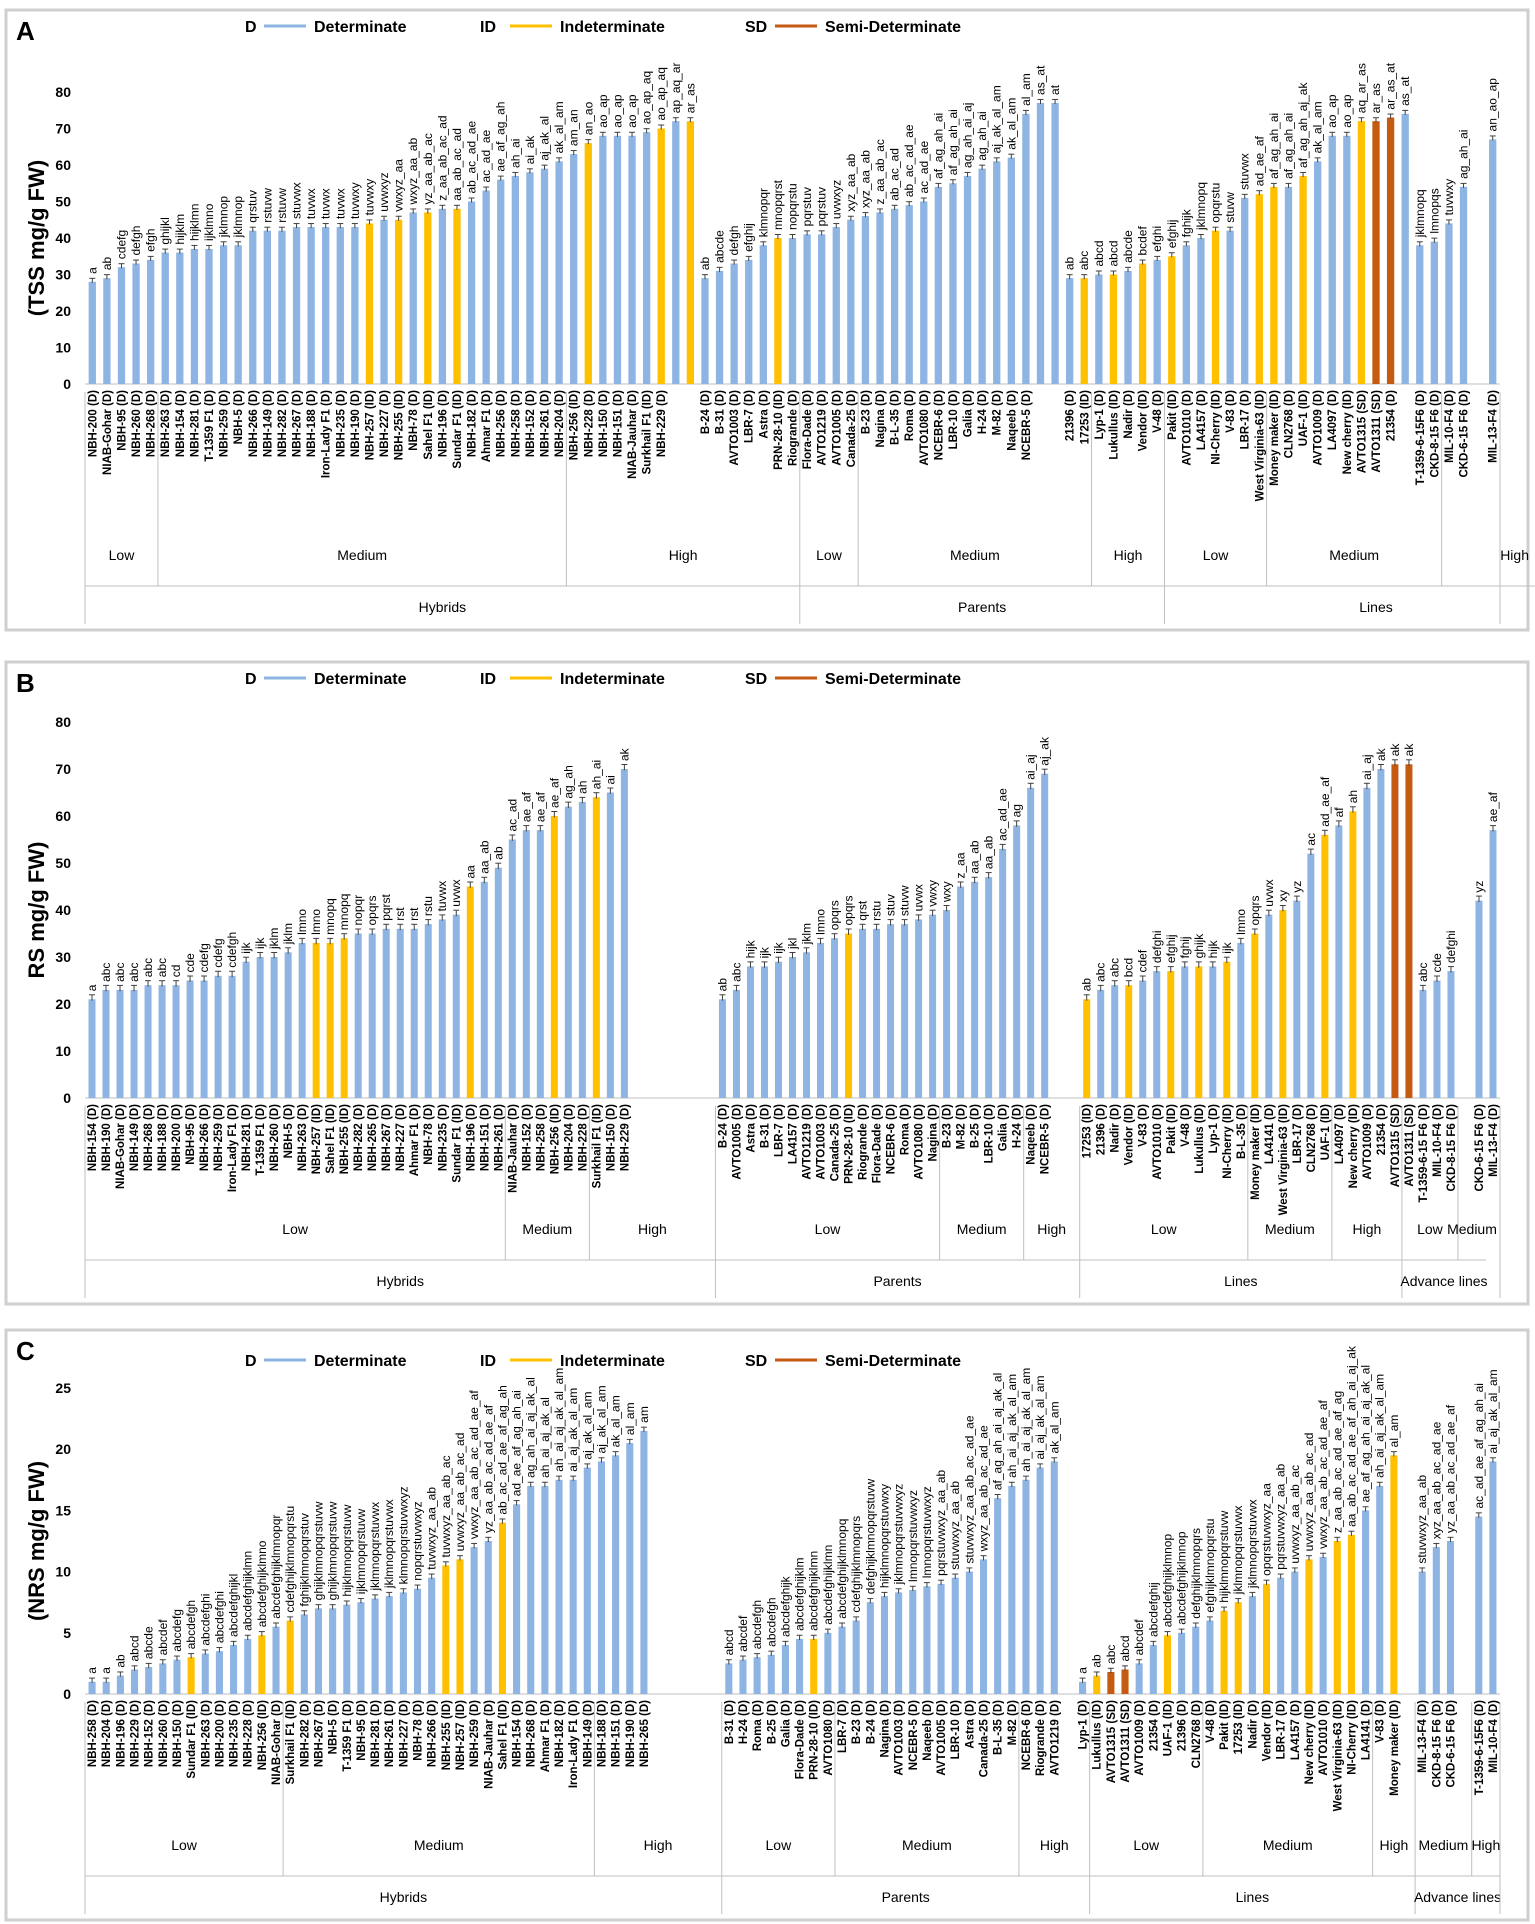  What do you see at coordinates (400, 914) in the screenshot?
I see `significance-letters: rst` at bounding box center [400, 914].